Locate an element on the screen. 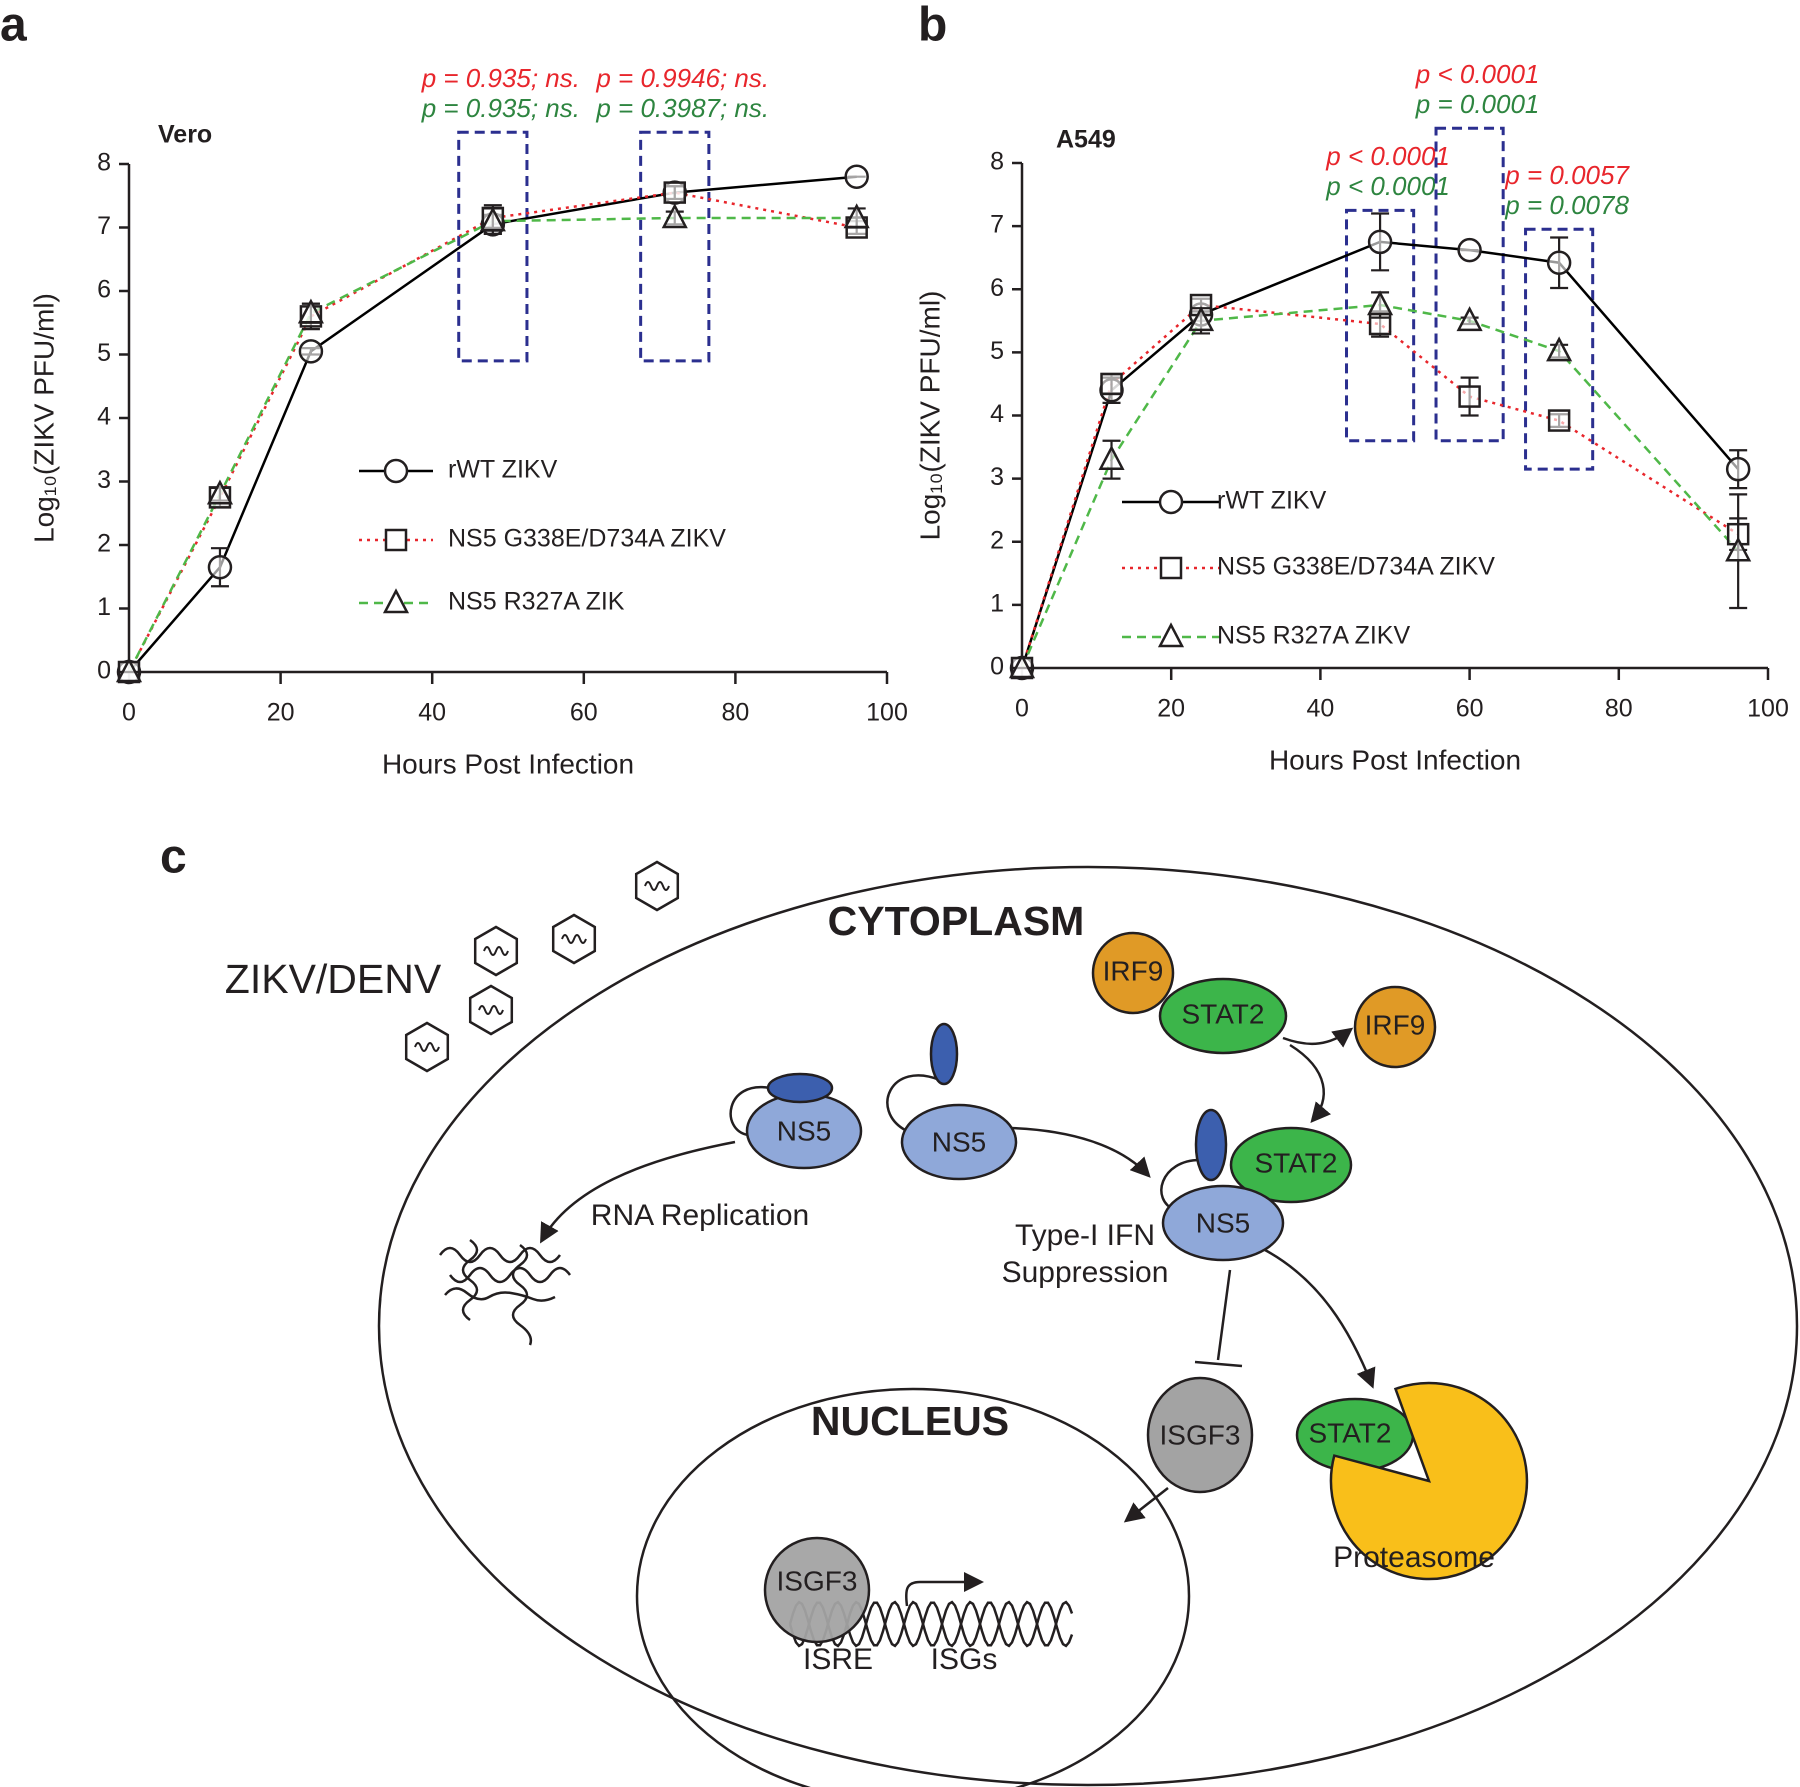  p-value: p = 0.0078 is located at coordinates (1566, 205).